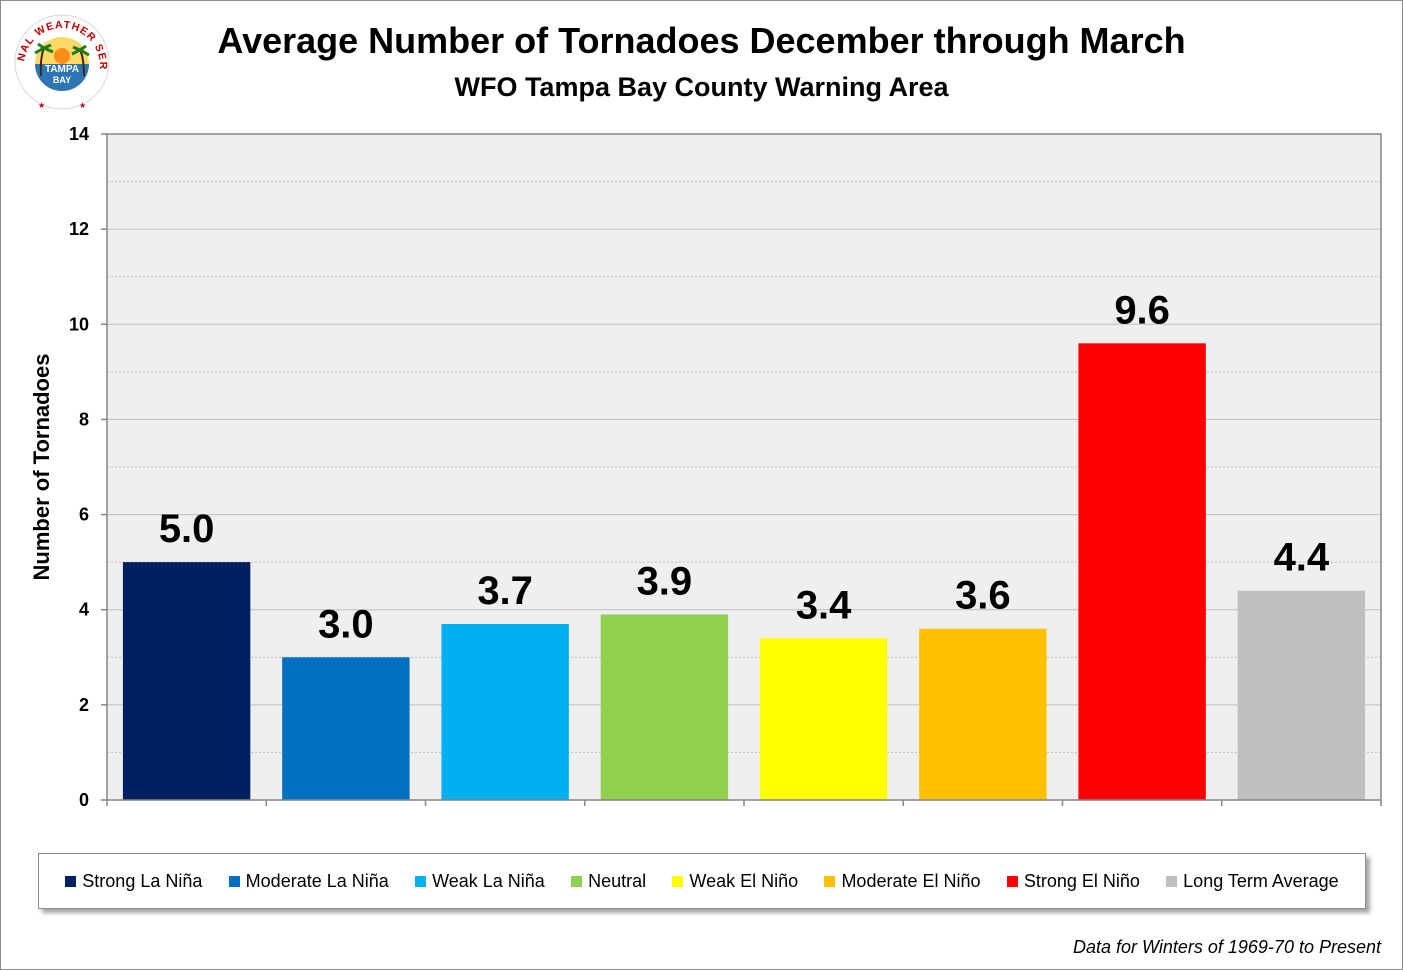 The image size is (1403, 970). Describe the element at coordinates (665, 581) in the screenshot. I see `bar-value-label: 3.9` at that location.